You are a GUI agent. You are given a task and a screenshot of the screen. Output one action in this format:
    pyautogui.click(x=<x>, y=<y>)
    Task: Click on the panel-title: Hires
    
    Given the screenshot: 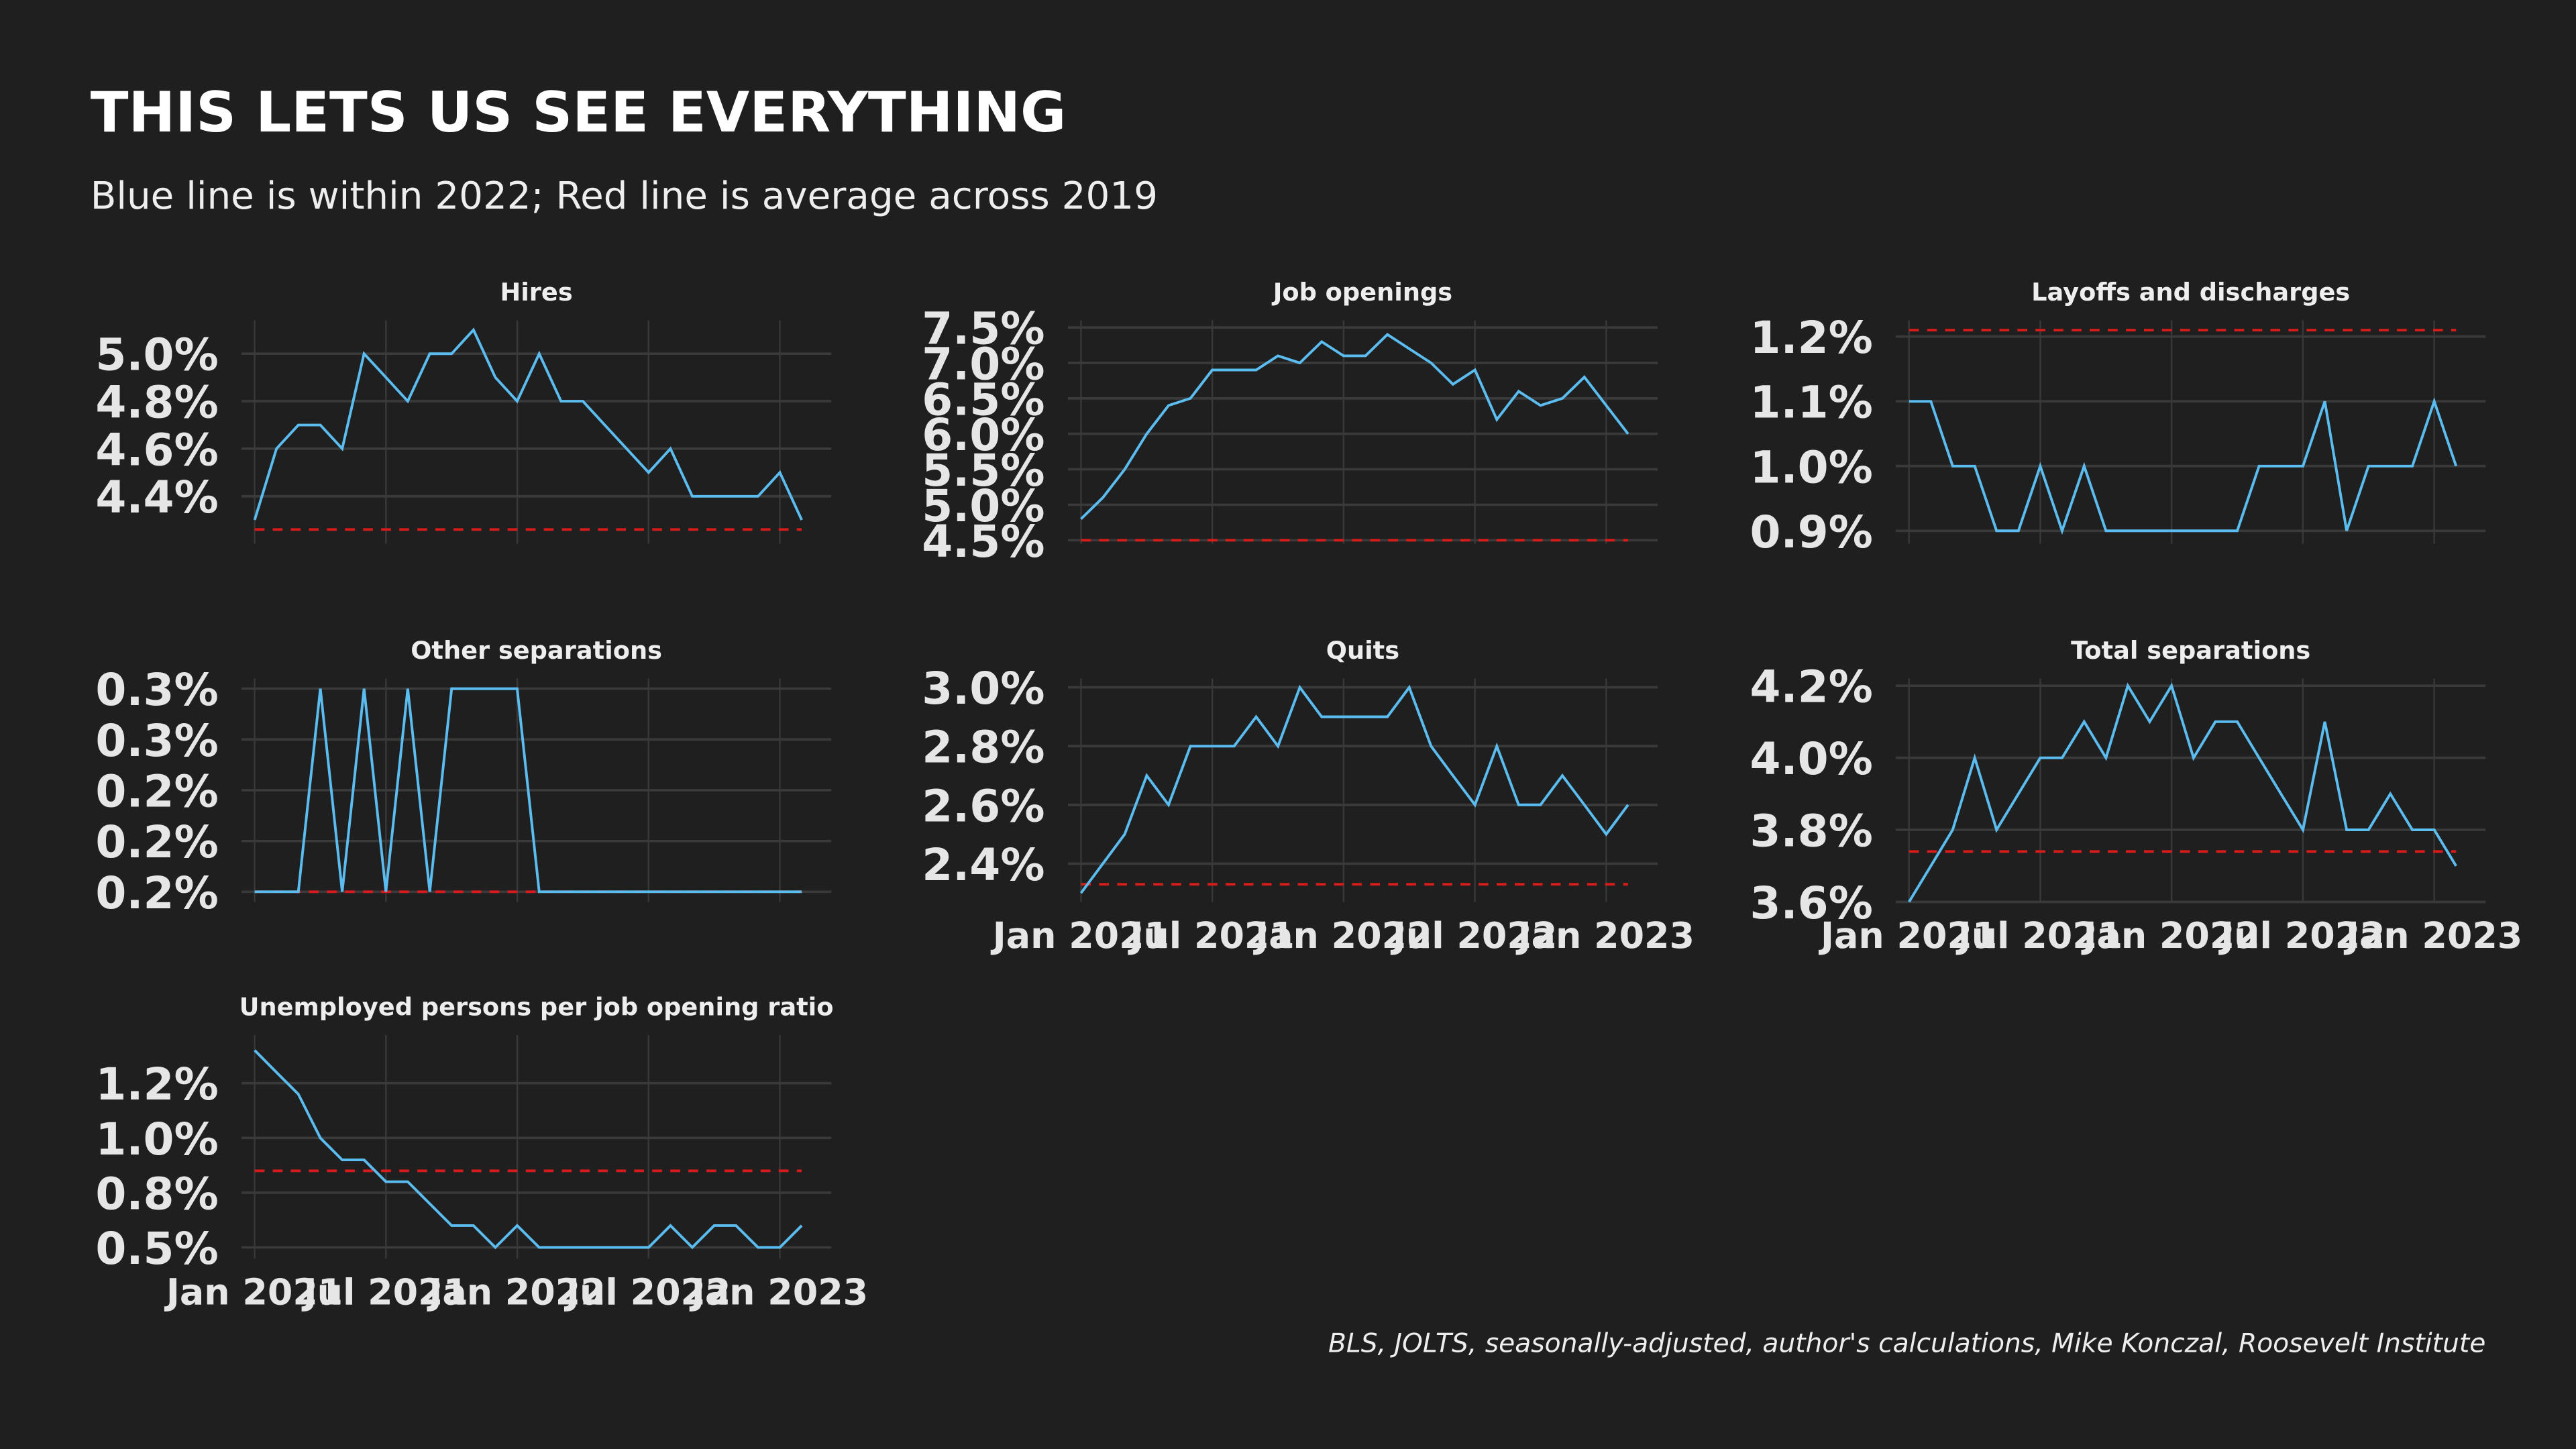 What is the action you would take?
    pyautogui.click(x=536, y=292)
    